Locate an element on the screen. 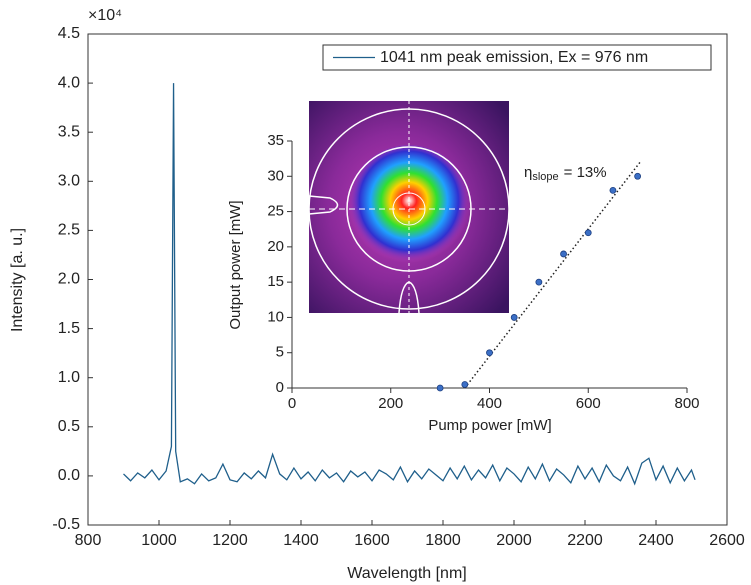 The height and width of the screenshot is (585, 751). y-tick-label: 3.5 is located at coordinates (69, 131).